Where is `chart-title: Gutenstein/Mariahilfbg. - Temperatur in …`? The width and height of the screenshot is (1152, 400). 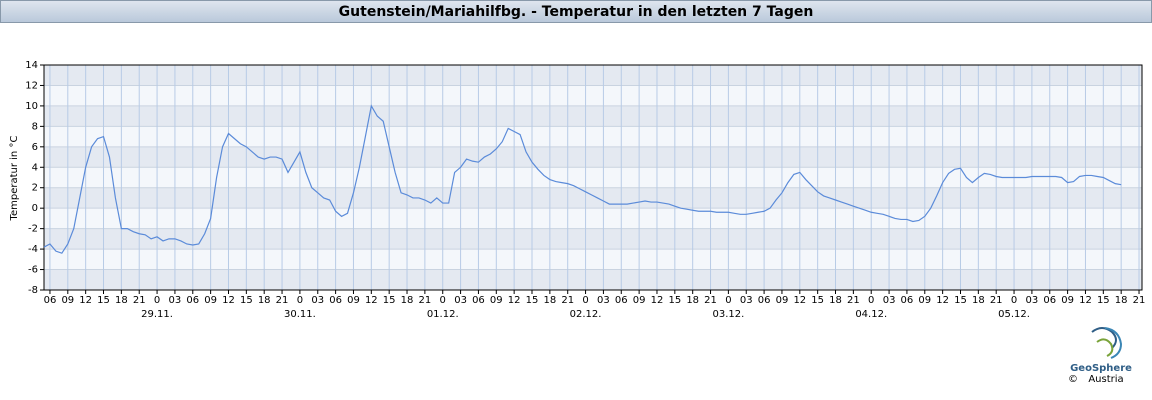
chart-title: Gutenstein/Mariahilfbg. - Temperatur in … is located at coordinates (576, 12).